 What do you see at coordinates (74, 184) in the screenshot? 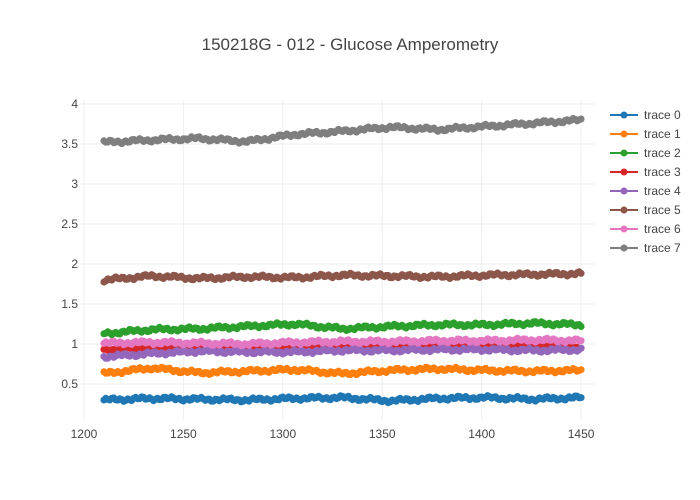
I see `y-tick-label: 3` at bounding box center [74, 184].